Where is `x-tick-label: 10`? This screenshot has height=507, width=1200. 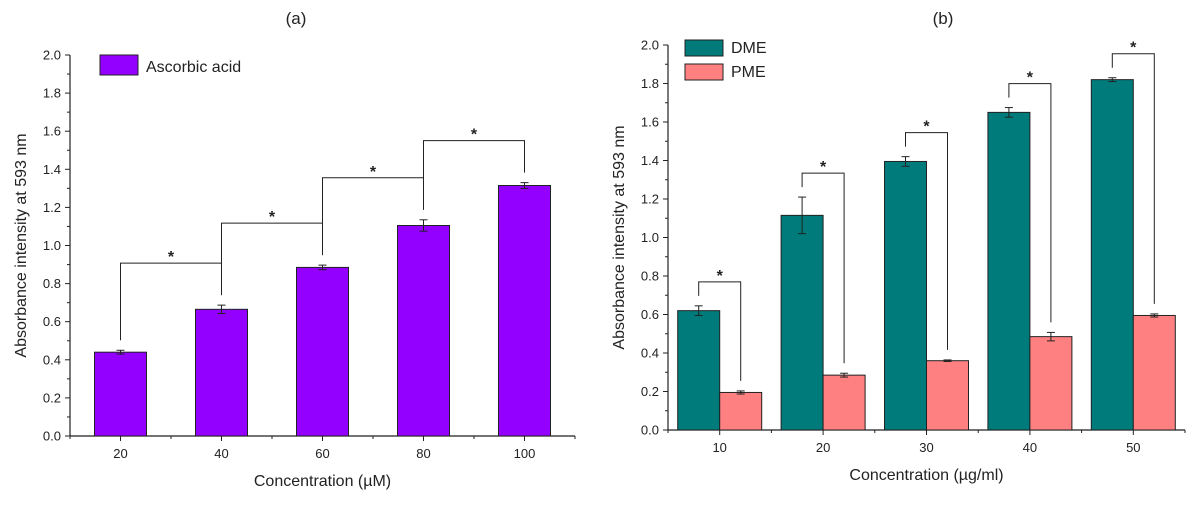
x-tick-label: 10 is located at coordinates (719, 447).